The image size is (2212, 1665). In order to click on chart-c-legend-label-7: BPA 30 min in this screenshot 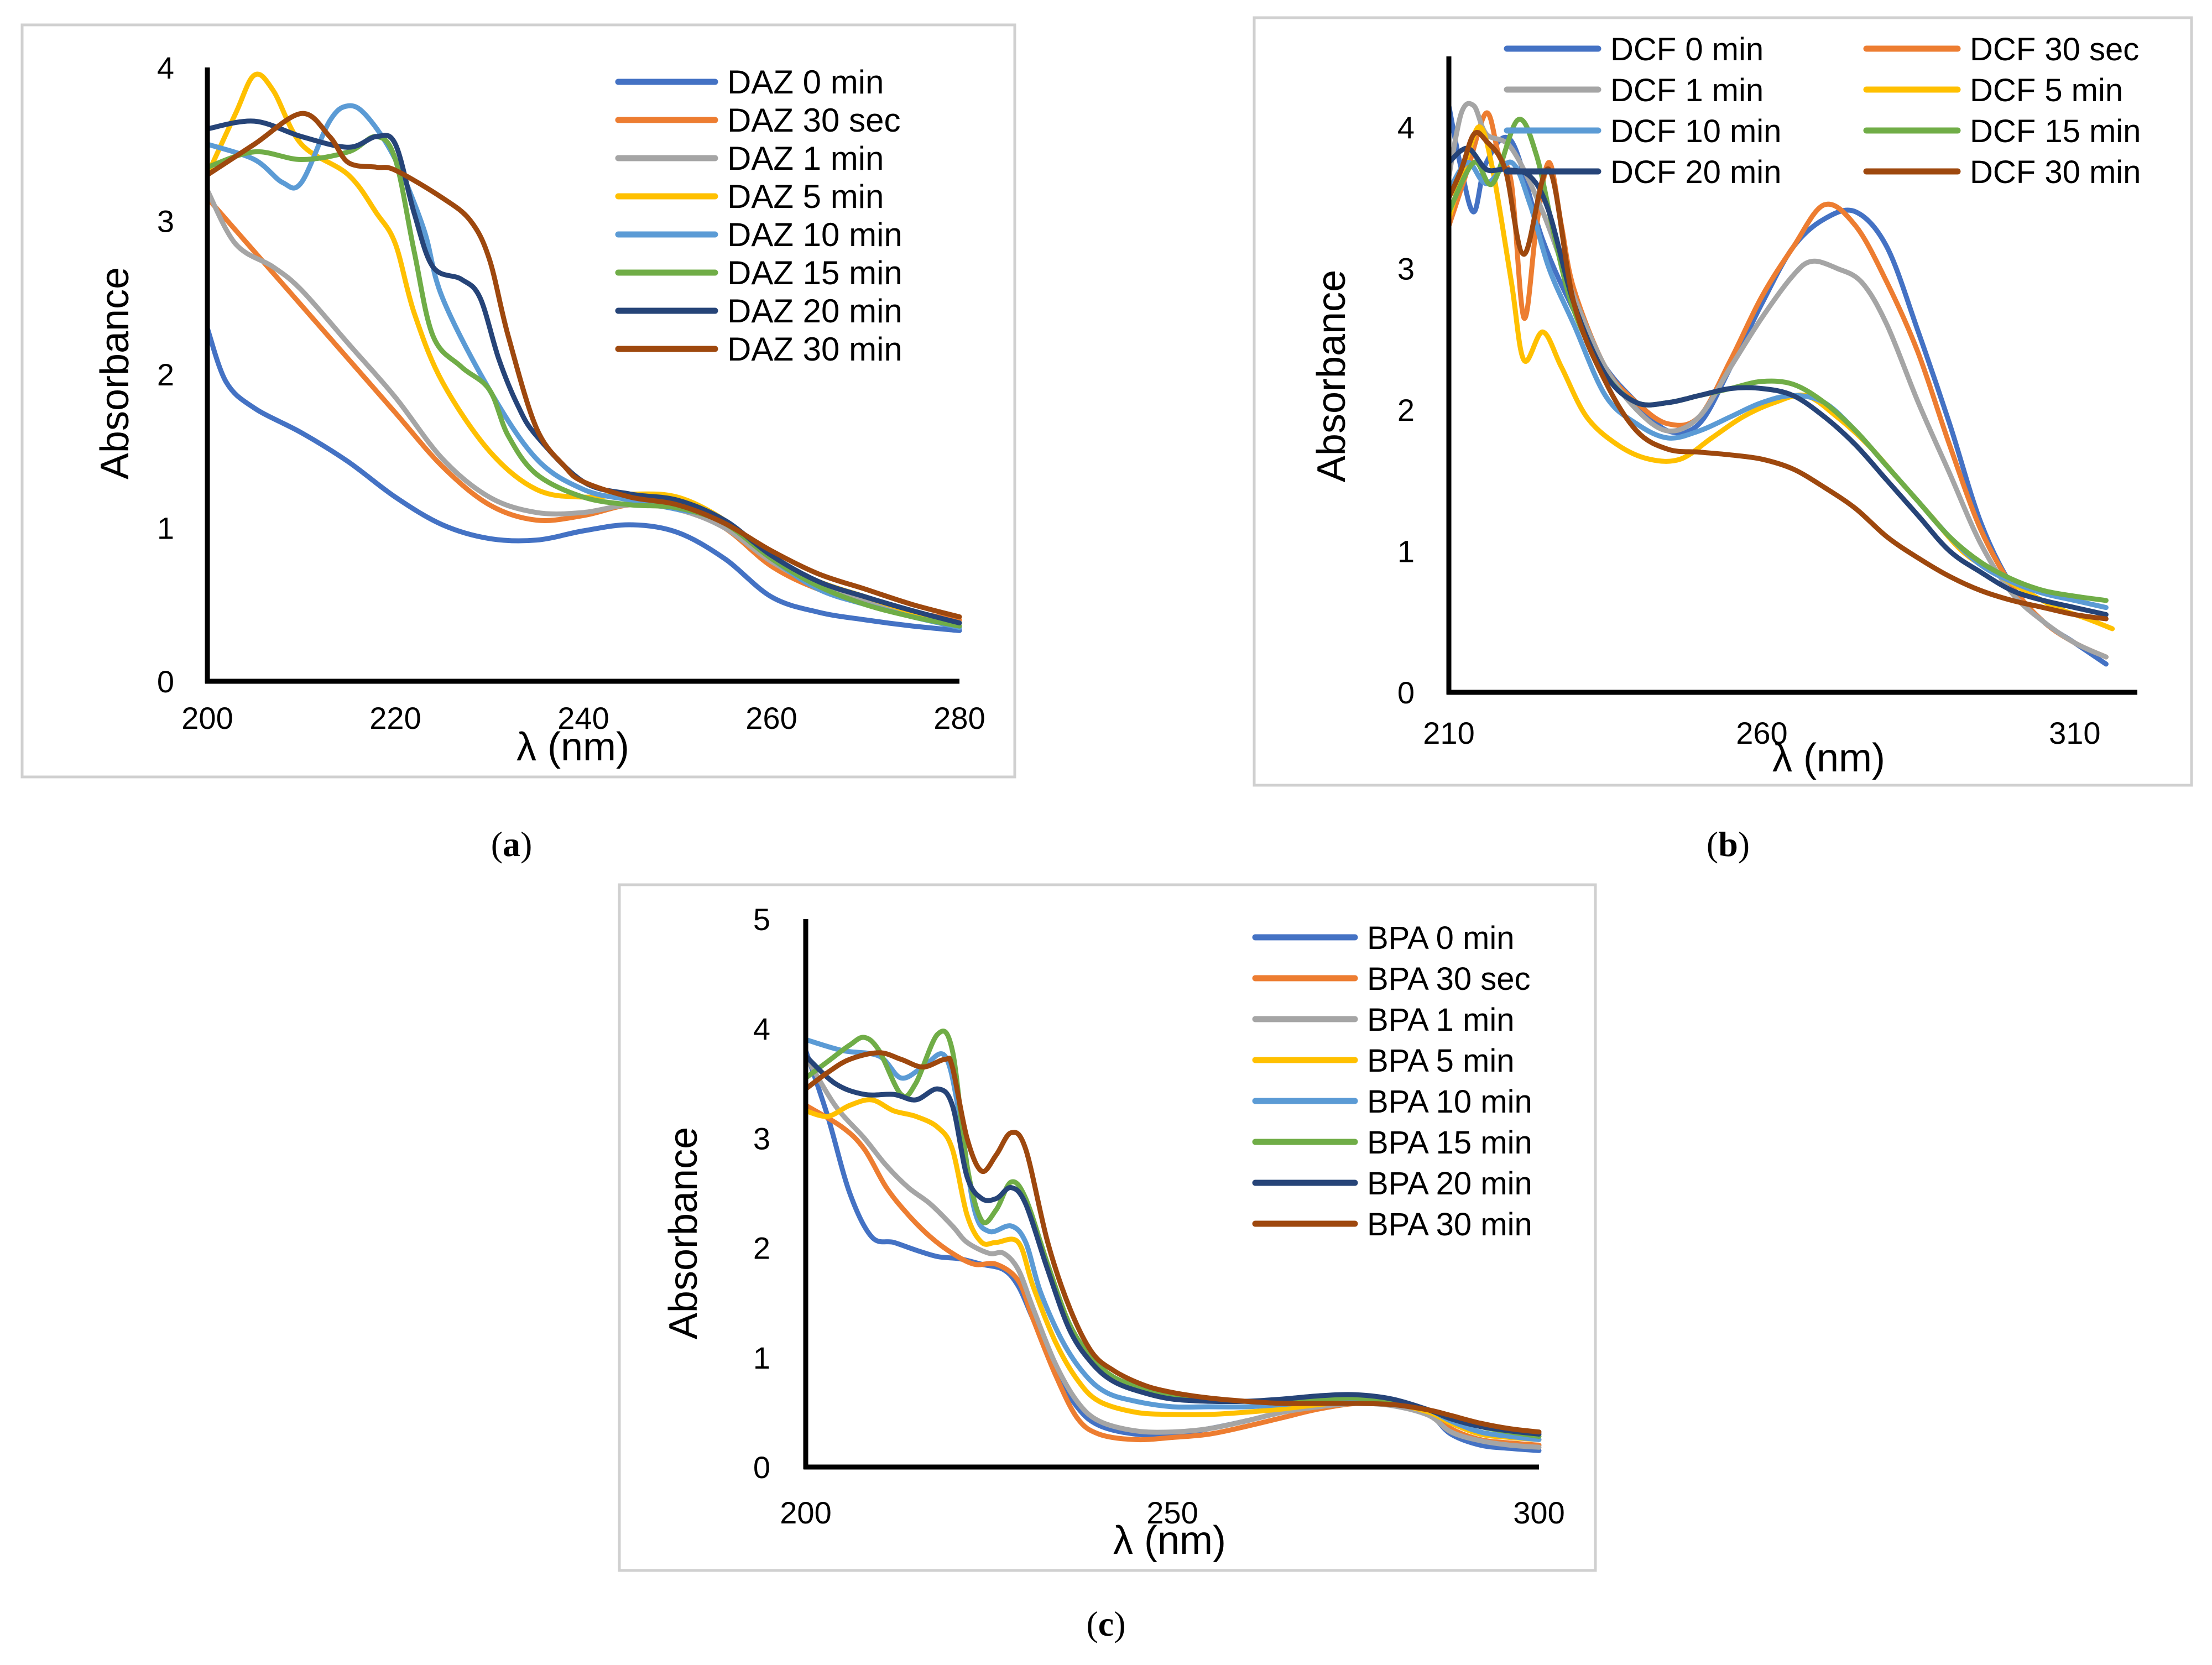, I will do `click(1450, 1225)`.